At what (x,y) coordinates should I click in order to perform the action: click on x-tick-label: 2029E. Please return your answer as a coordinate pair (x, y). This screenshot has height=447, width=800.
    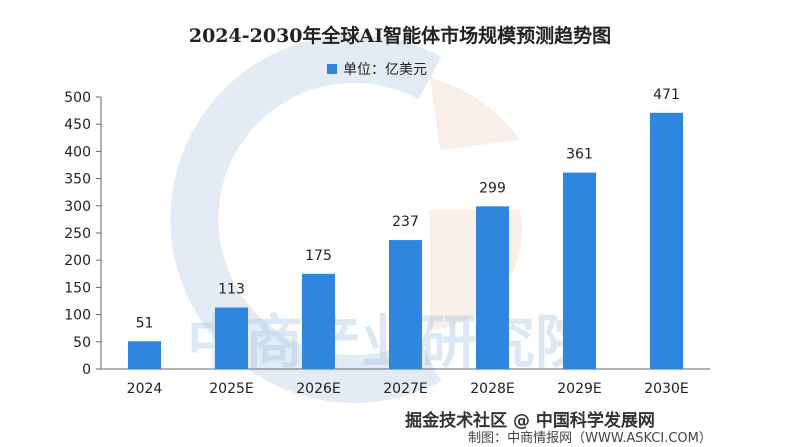
    Looking at the image, I should click on (579, 389).